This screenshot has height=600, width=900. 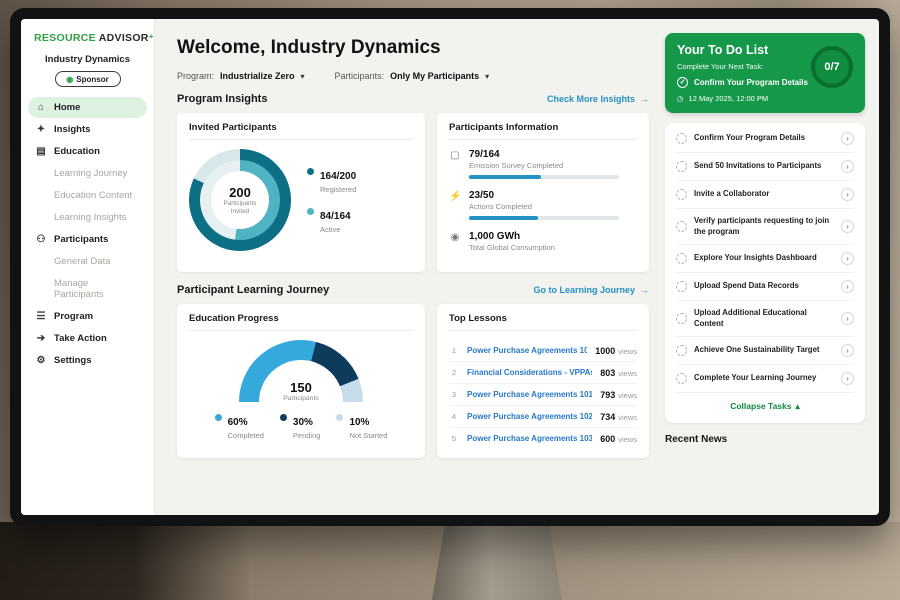 I want to click on card-title: Invited Participants, so click(x=301, y=131).